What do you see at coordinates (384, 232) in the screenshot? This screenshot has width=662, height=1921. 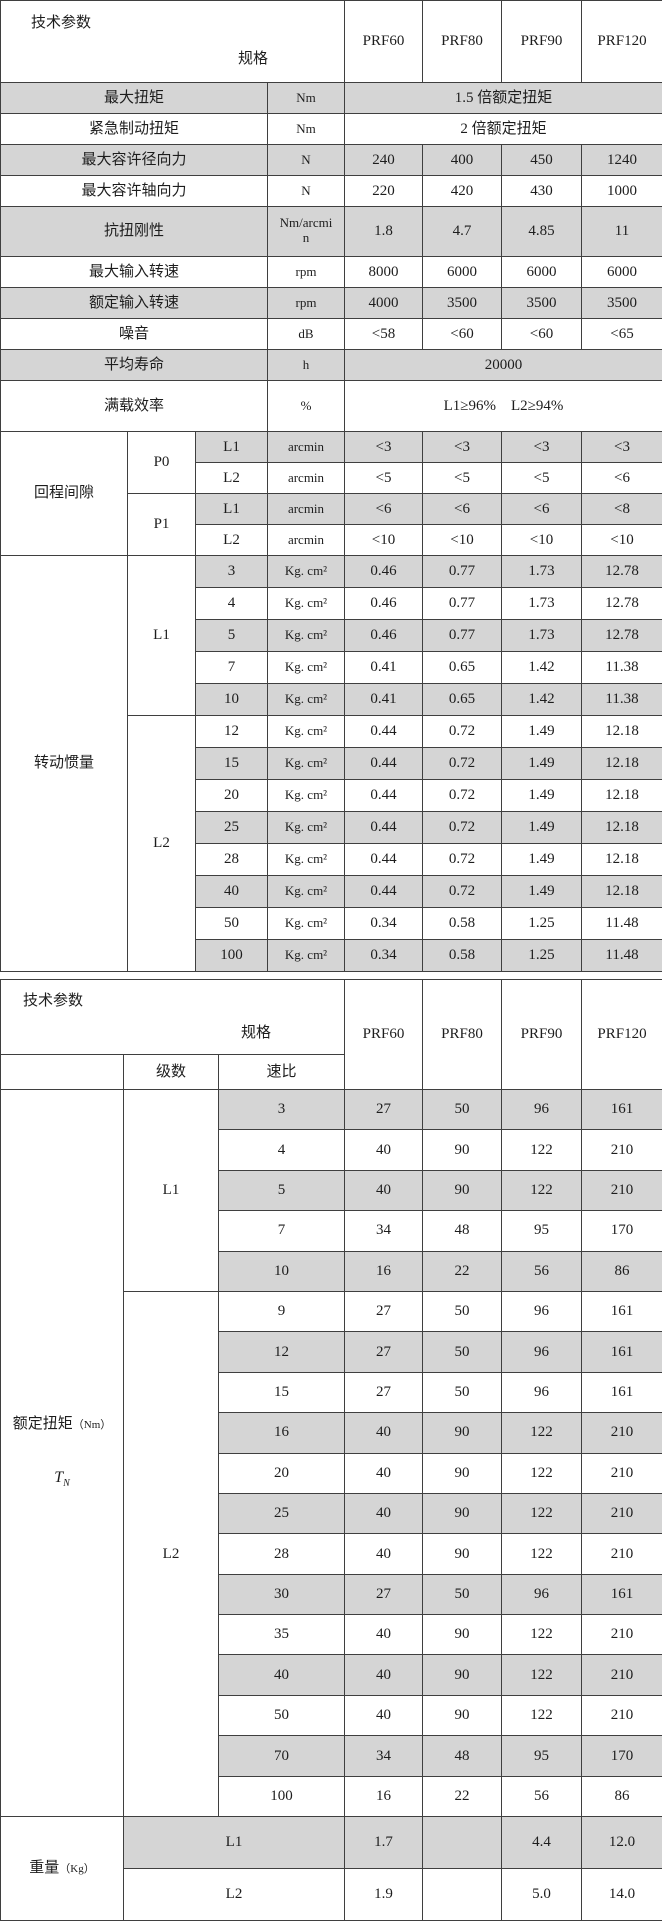 I see `value-cell: 1.8` at bounding box center [384, 232].